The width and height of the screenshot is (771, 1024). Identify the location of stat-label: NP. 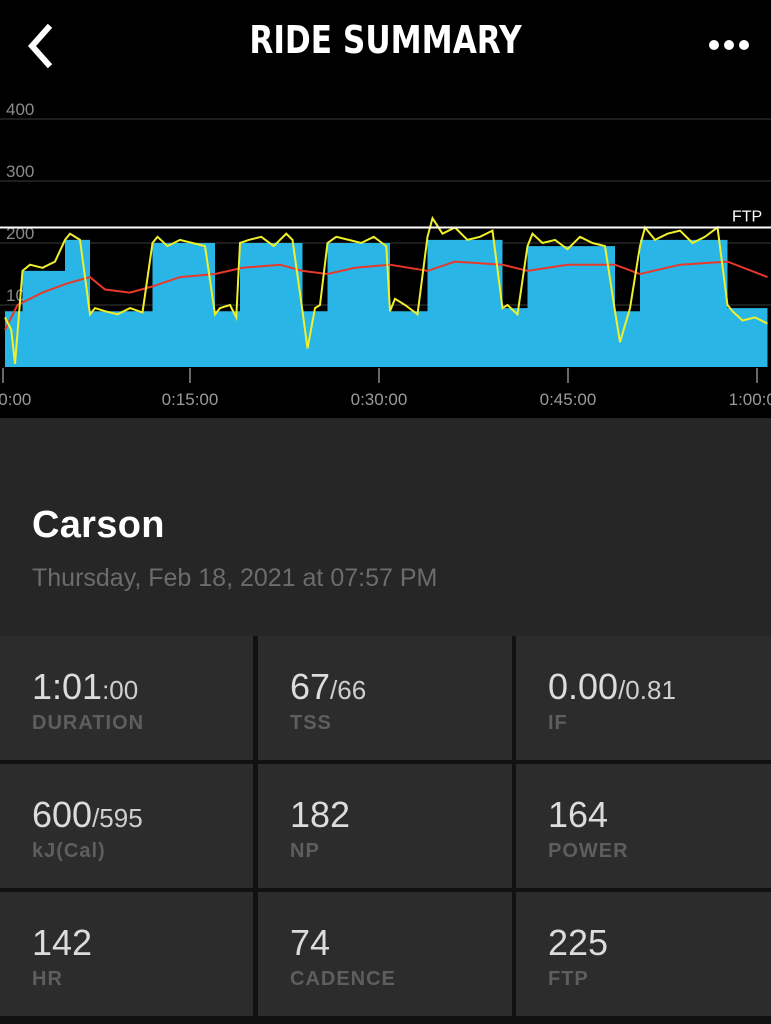
(305, 851).